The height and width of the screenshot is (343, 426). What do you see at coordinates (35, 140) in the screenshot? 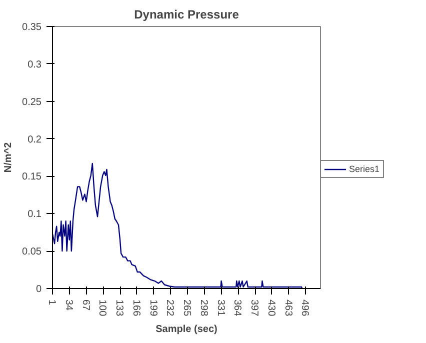
I see `y-tick-label: 0.2` at bounding box center [35, 140].